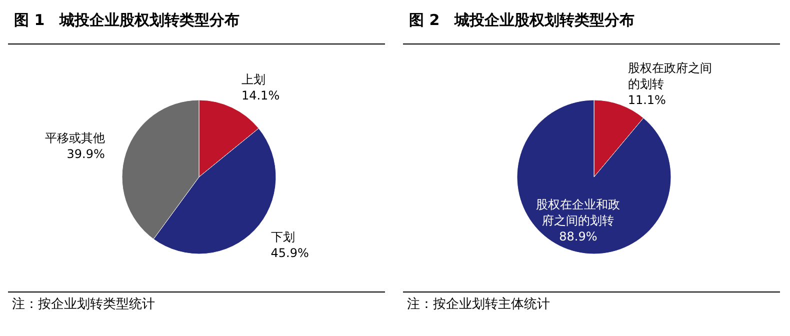 The image size is (790, 336). I want to click on data-label: 14.1%, so click(260, 95).